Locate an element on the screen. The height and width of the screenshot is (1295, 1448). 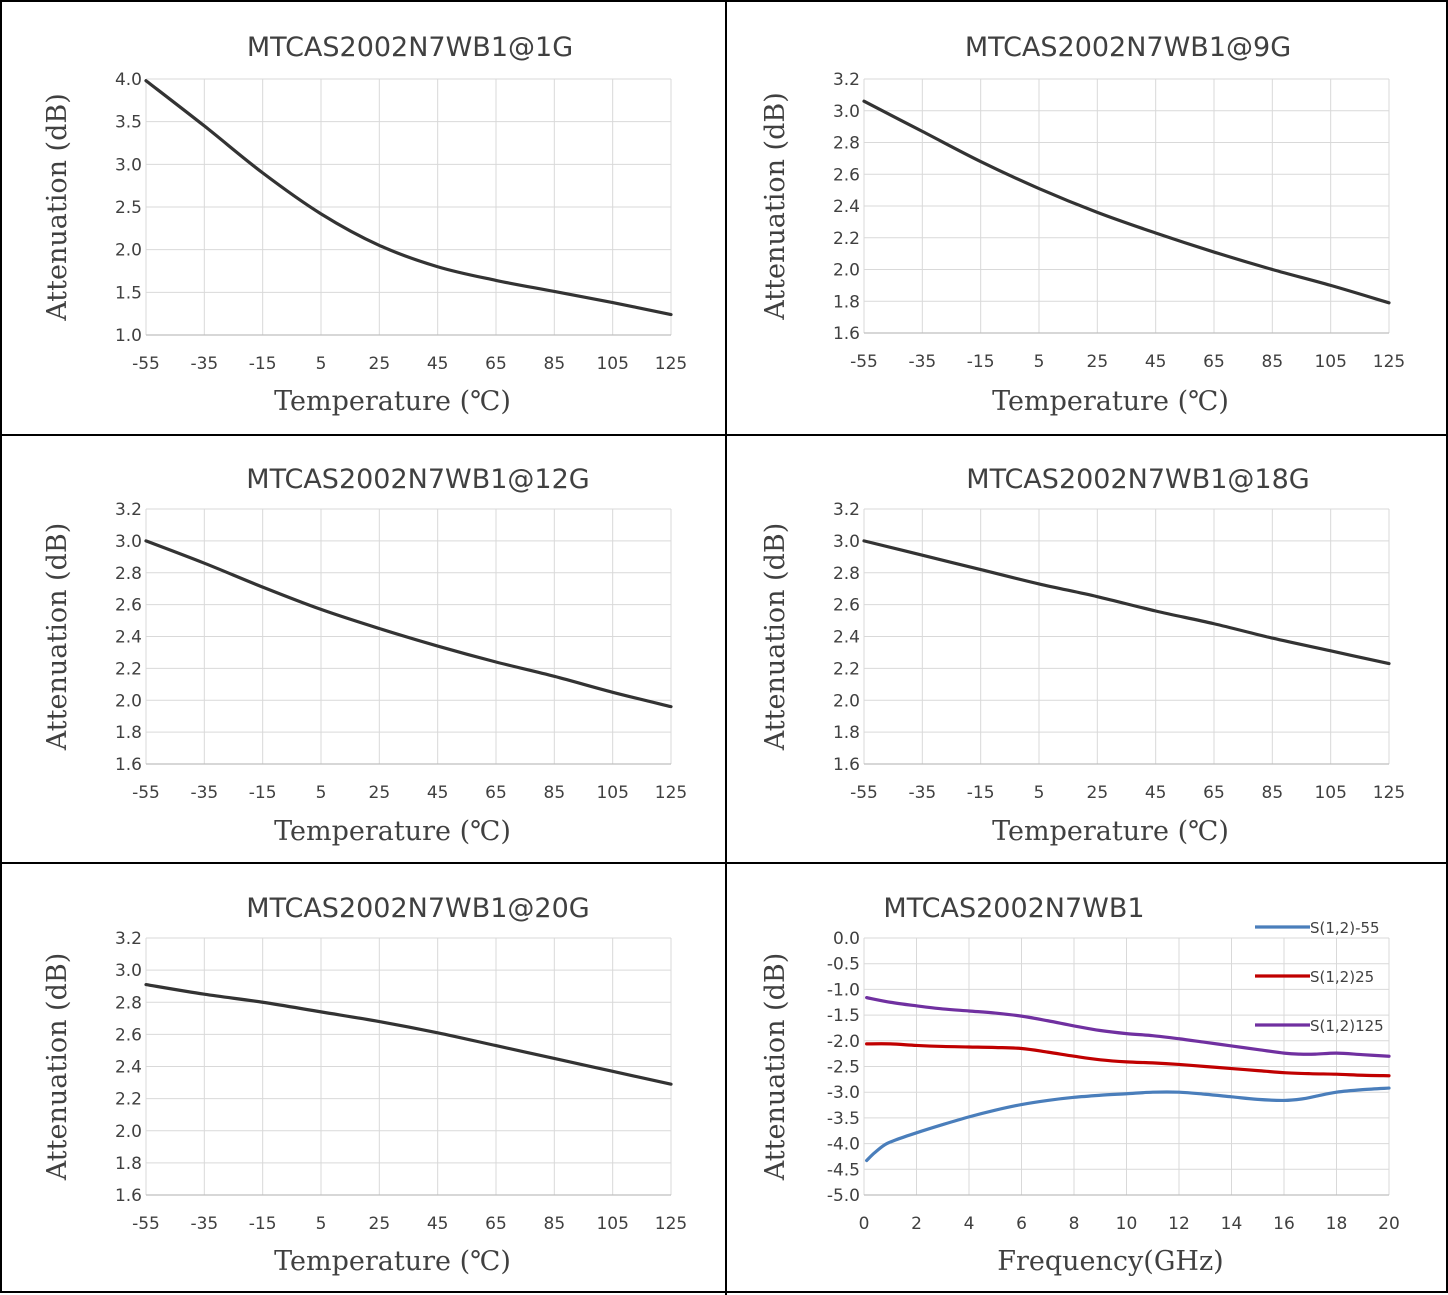
chart-title: MTCAS2002N7WB1@18G is located at coordinates (1137, 479).